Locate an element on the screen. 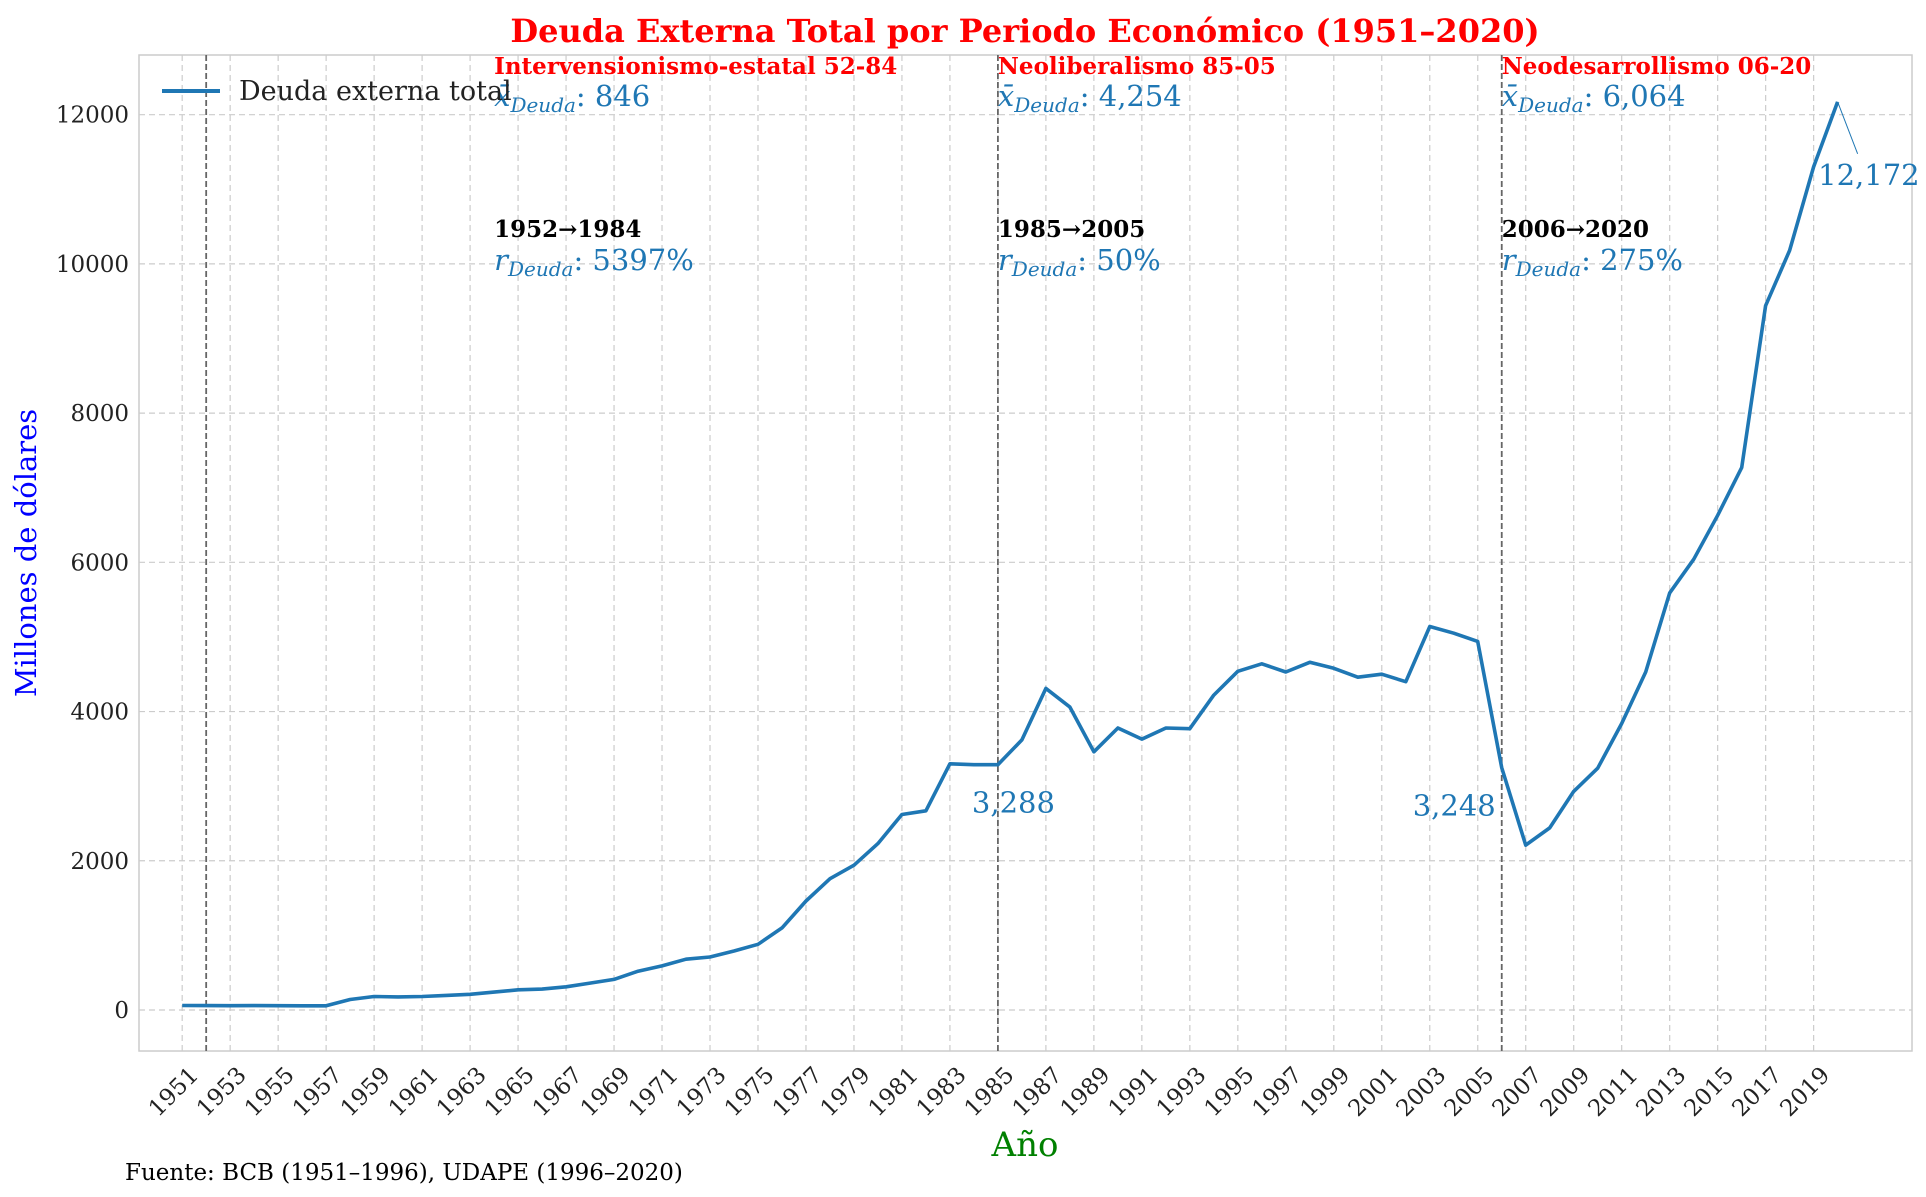  x-tick-label: 1951 is located at coordinates (174, 1092).